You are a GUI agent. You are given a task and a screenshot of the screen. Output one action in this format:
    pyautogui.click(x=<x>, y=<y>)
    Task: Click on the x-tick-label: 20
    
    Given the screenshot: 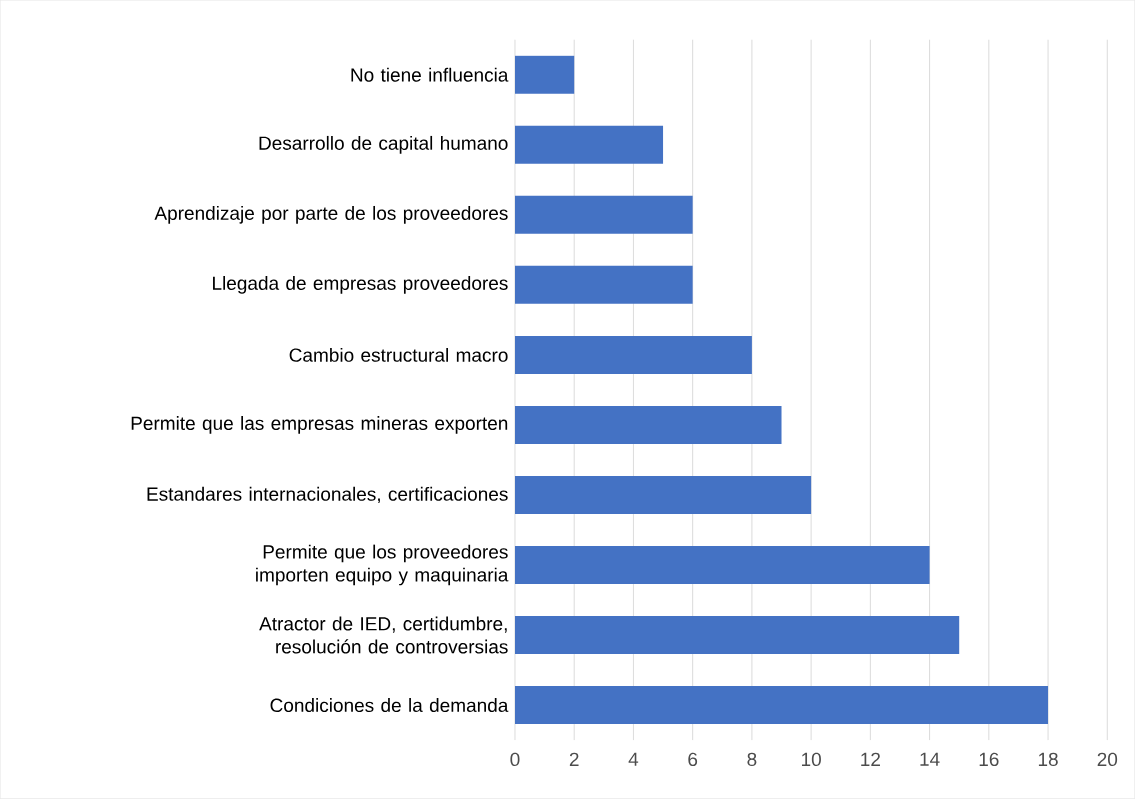 What is the action you would take?
    pyautogui.click(x=1107, y=759)
    